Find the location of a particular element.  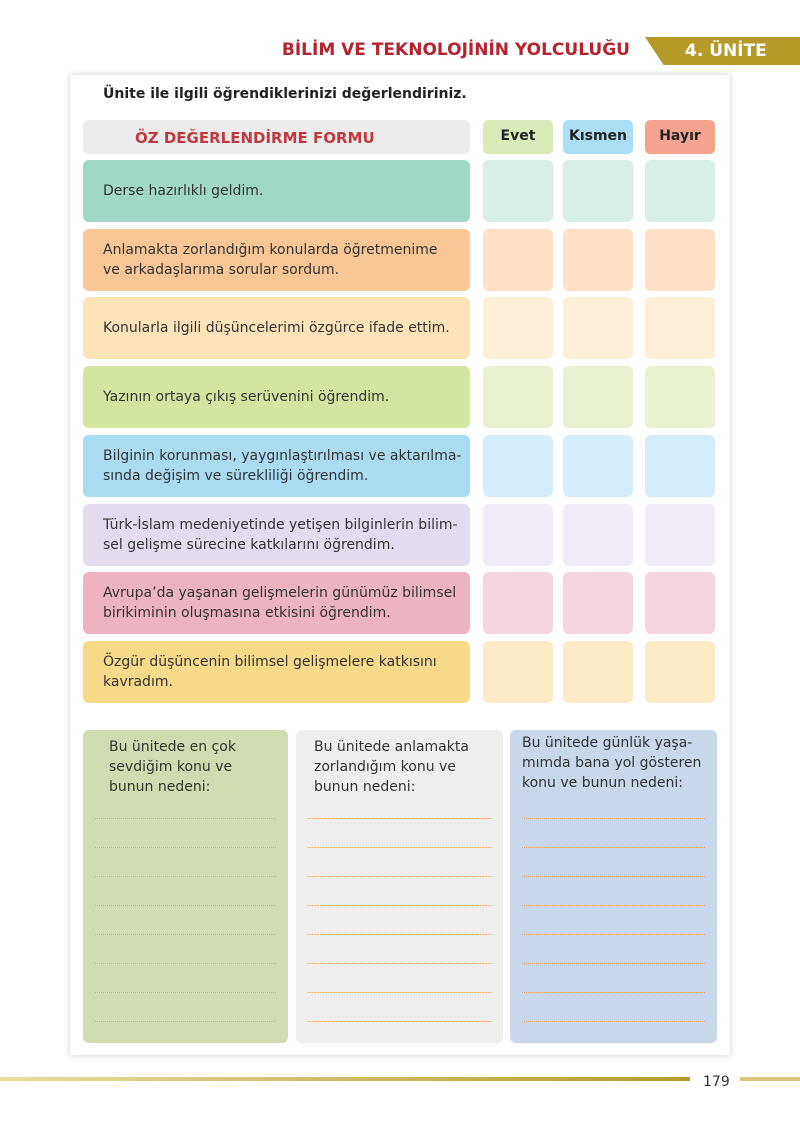

column-label: Hayır is located at coordinates (680, 136).